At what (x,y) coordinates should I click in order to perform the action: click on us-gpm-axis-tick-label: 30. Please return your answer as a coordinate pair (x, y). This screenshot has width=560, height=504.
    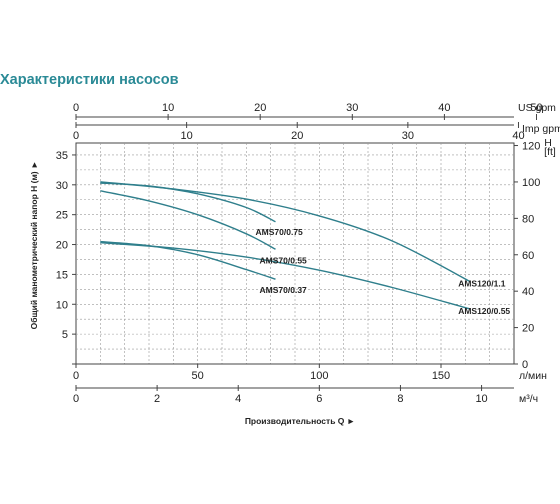
    Looking at the image, I should click on (352, 108).